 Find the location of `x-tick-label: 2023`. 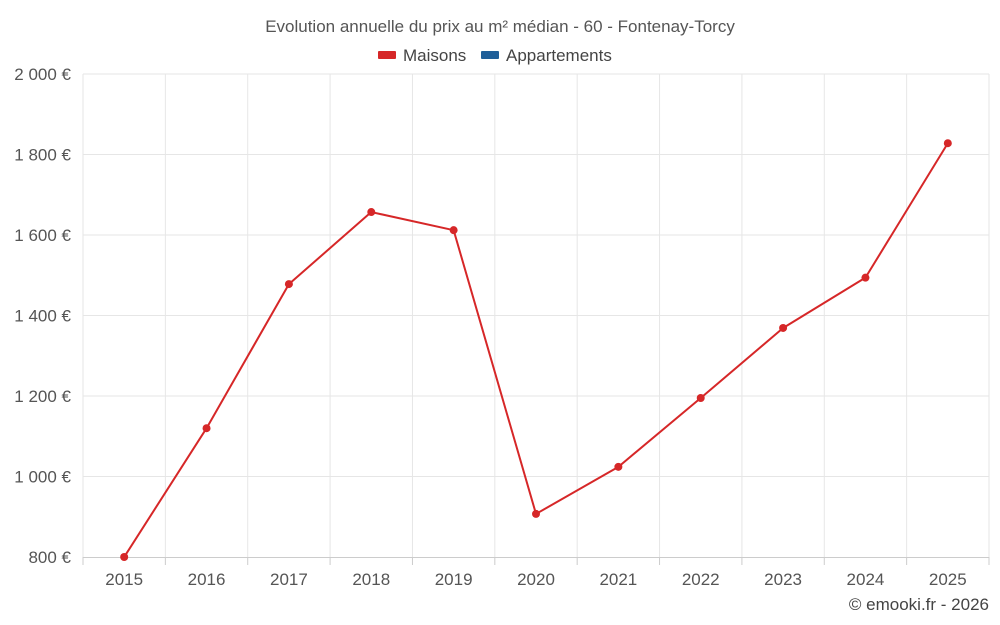

x-tick-label: 2023 is located at coordinates (783, 579).